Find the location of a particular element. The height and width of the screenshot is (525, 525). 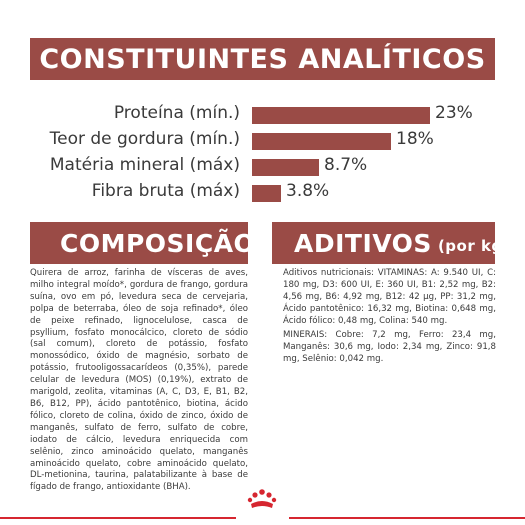

royal-canin-crown-icon is located at coordinates (262, 498).